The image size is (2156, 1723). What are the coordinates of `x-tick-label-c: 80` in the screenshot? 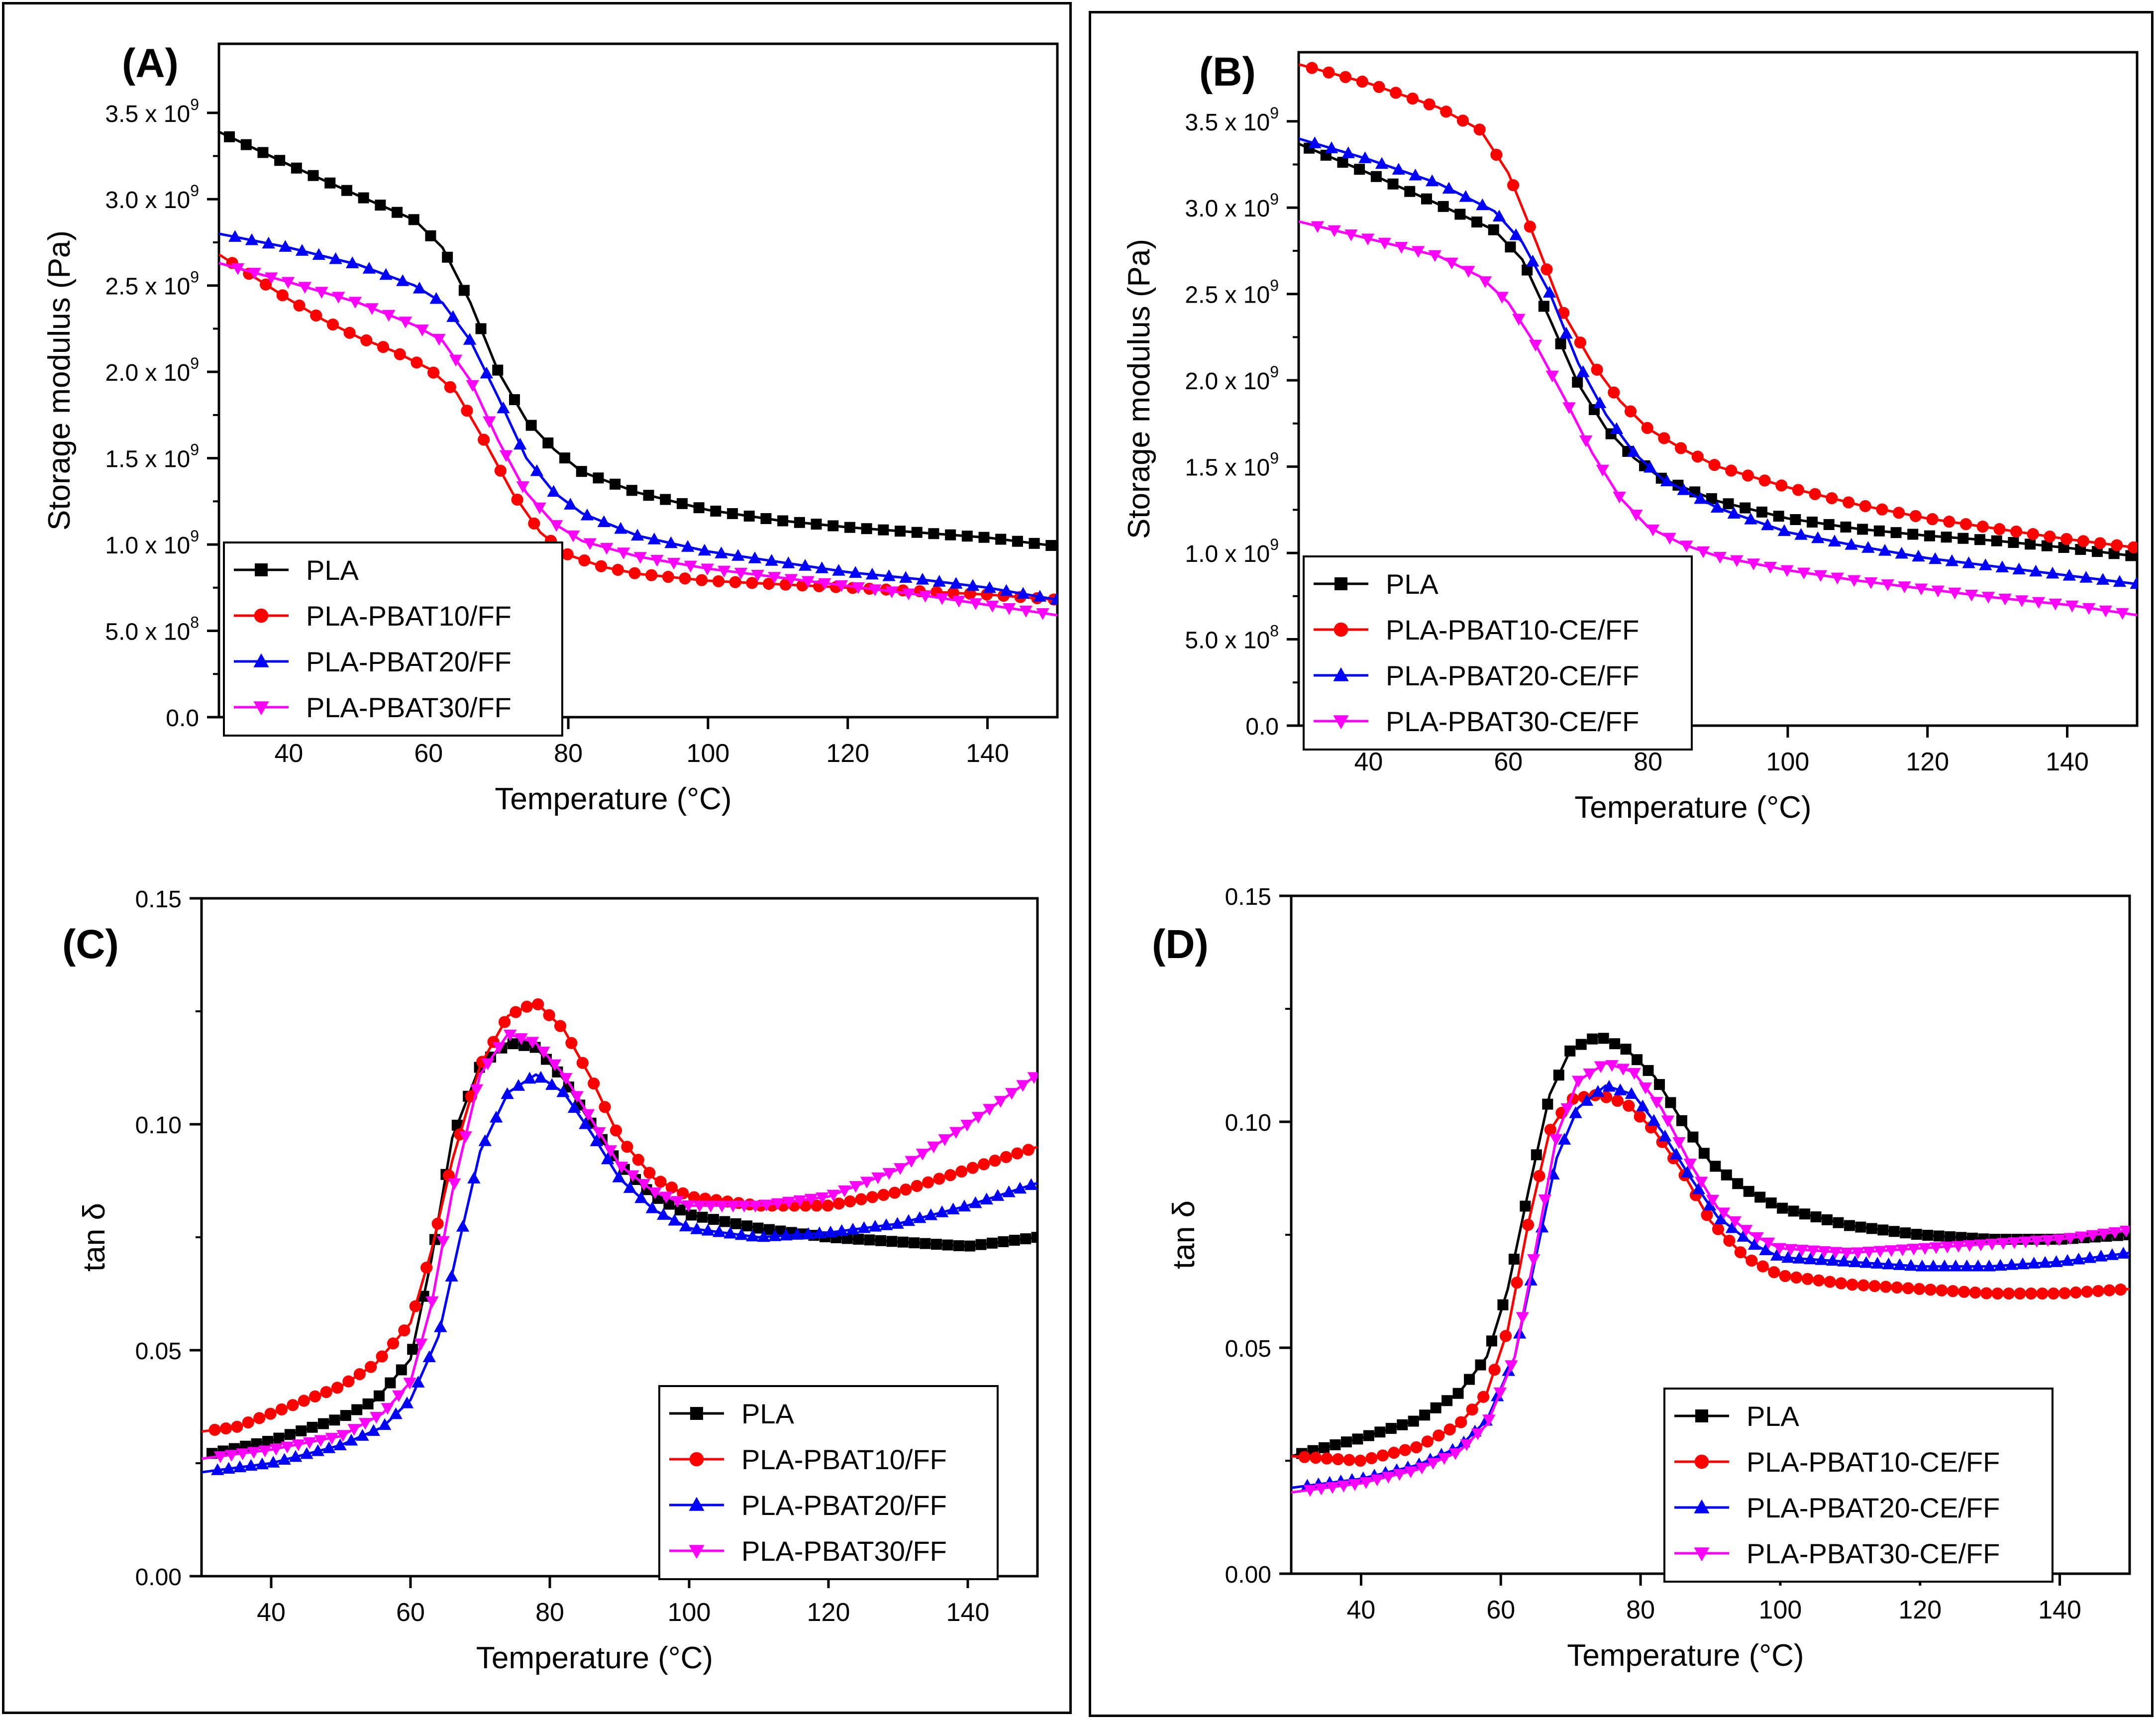 It's located at (549, 1612).